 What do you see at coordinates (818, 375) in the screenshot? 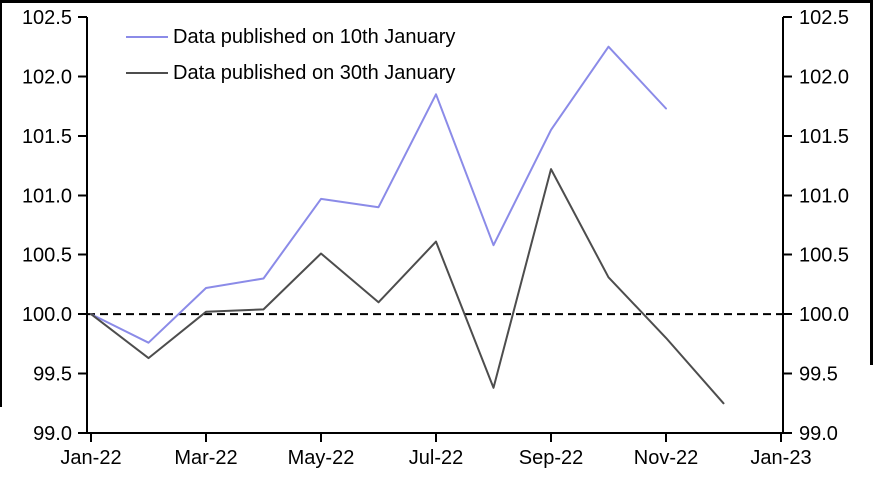
I see `y-tick-label-right: 99.5` at bounding box center [818, 375].